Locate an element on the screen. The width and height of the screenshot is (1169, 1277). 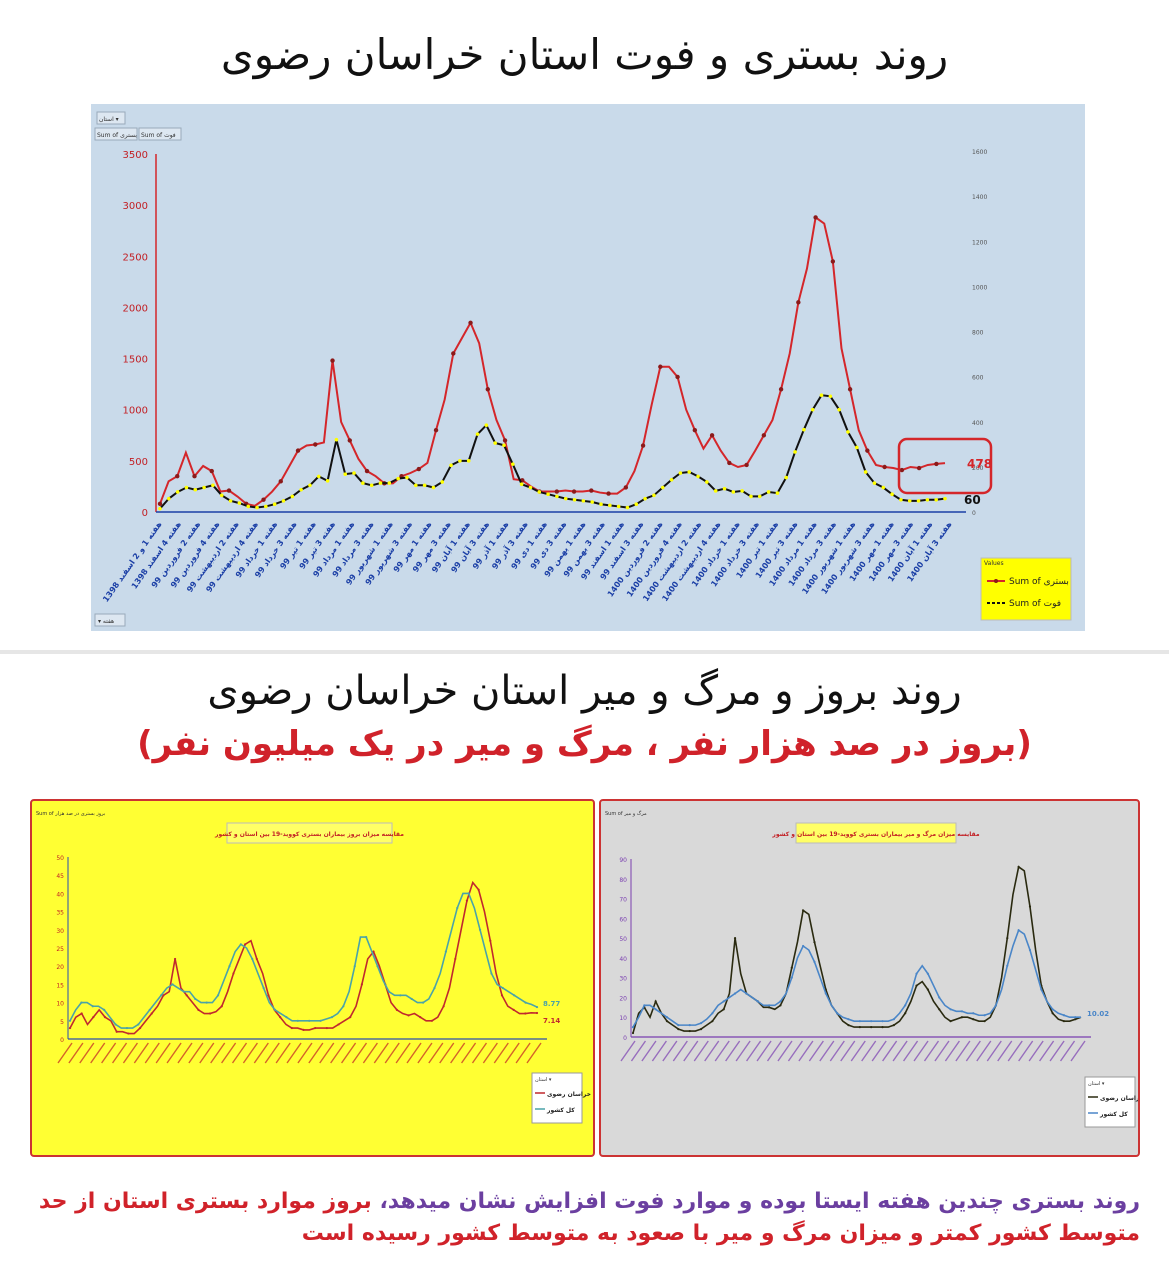
field-button-label: Sum of بستری is located at coordinates (117, 135).